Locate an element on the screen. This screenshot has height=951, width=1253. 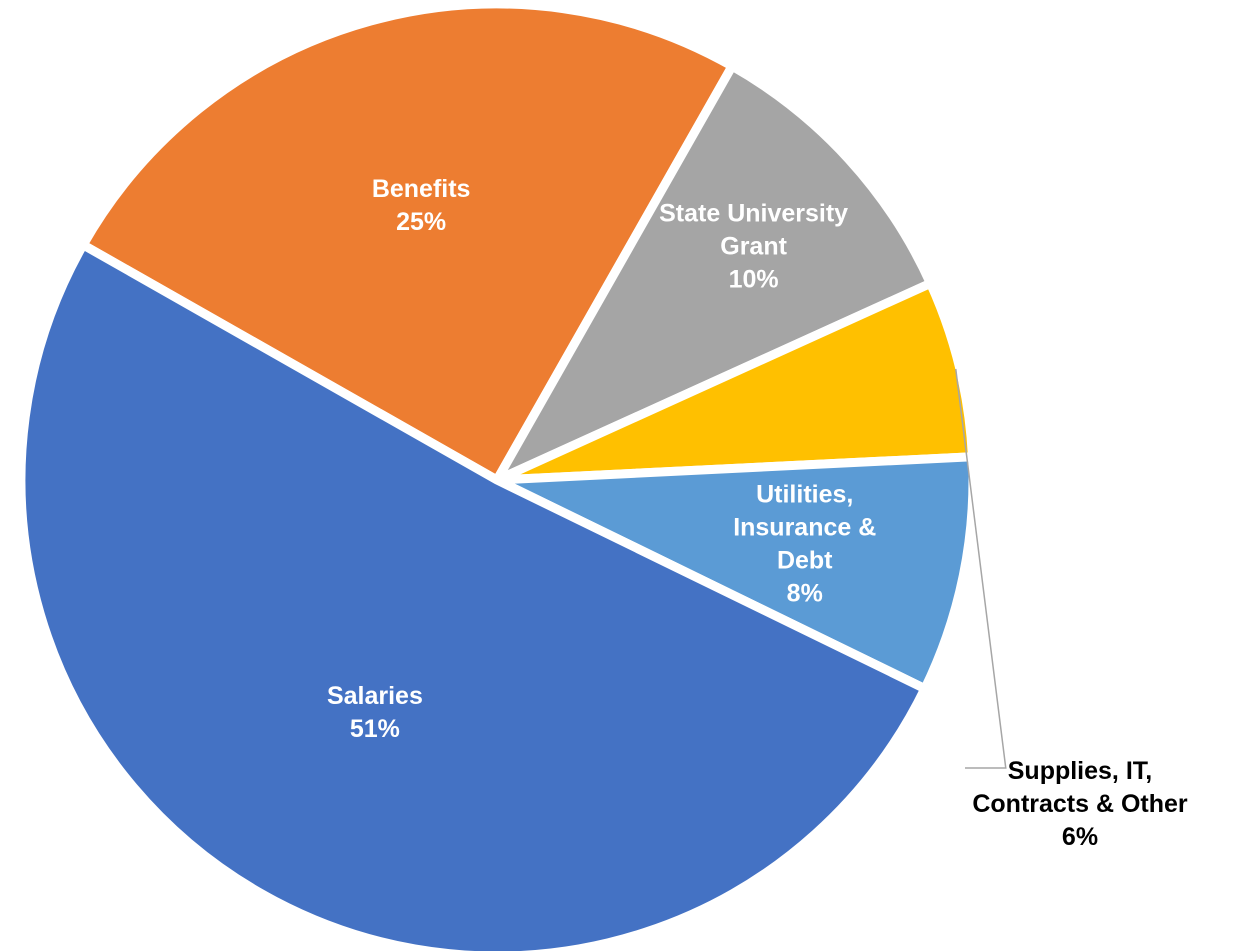
data-label-category: Utilities, is located at coordinates (804, 495).